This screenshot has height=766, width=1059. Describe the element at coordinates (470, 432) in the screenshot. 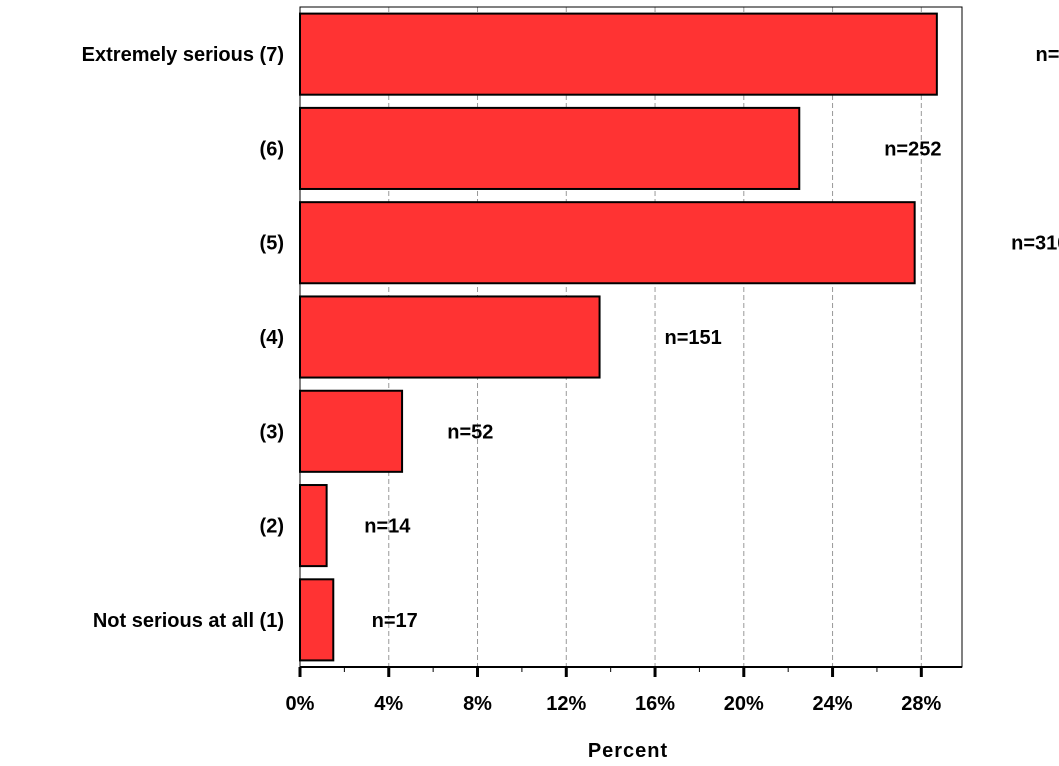

I see `data-label: n=52` at that location.